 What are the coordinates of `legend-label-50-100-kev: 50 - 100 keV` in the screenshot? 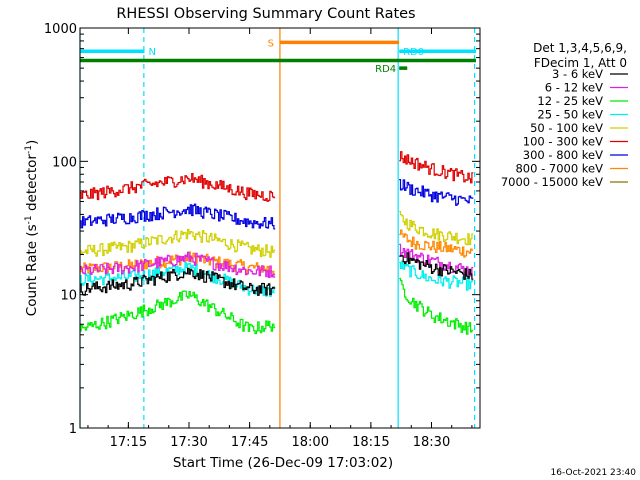 It's located at (566, 128).